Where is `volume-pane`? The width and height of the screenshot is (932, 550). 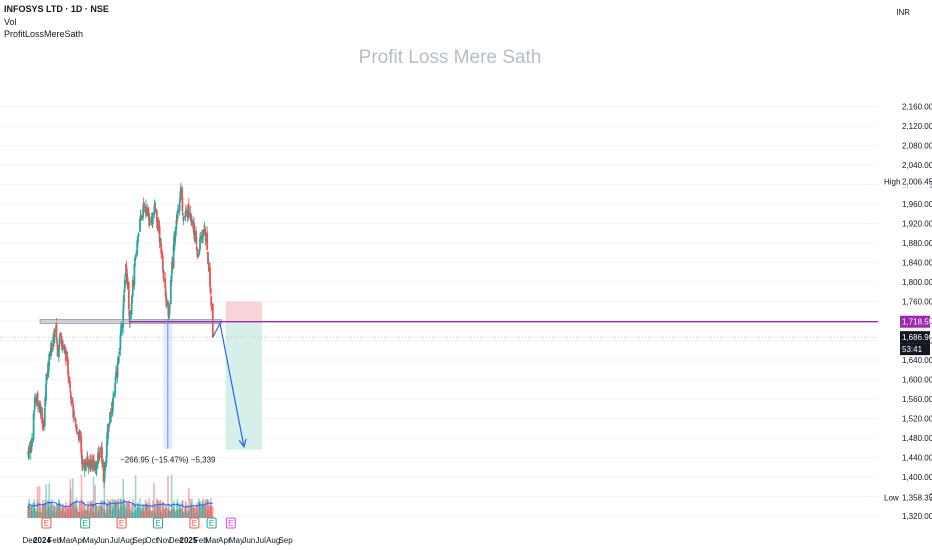 volume-pane is located at coordinates (120, 496).